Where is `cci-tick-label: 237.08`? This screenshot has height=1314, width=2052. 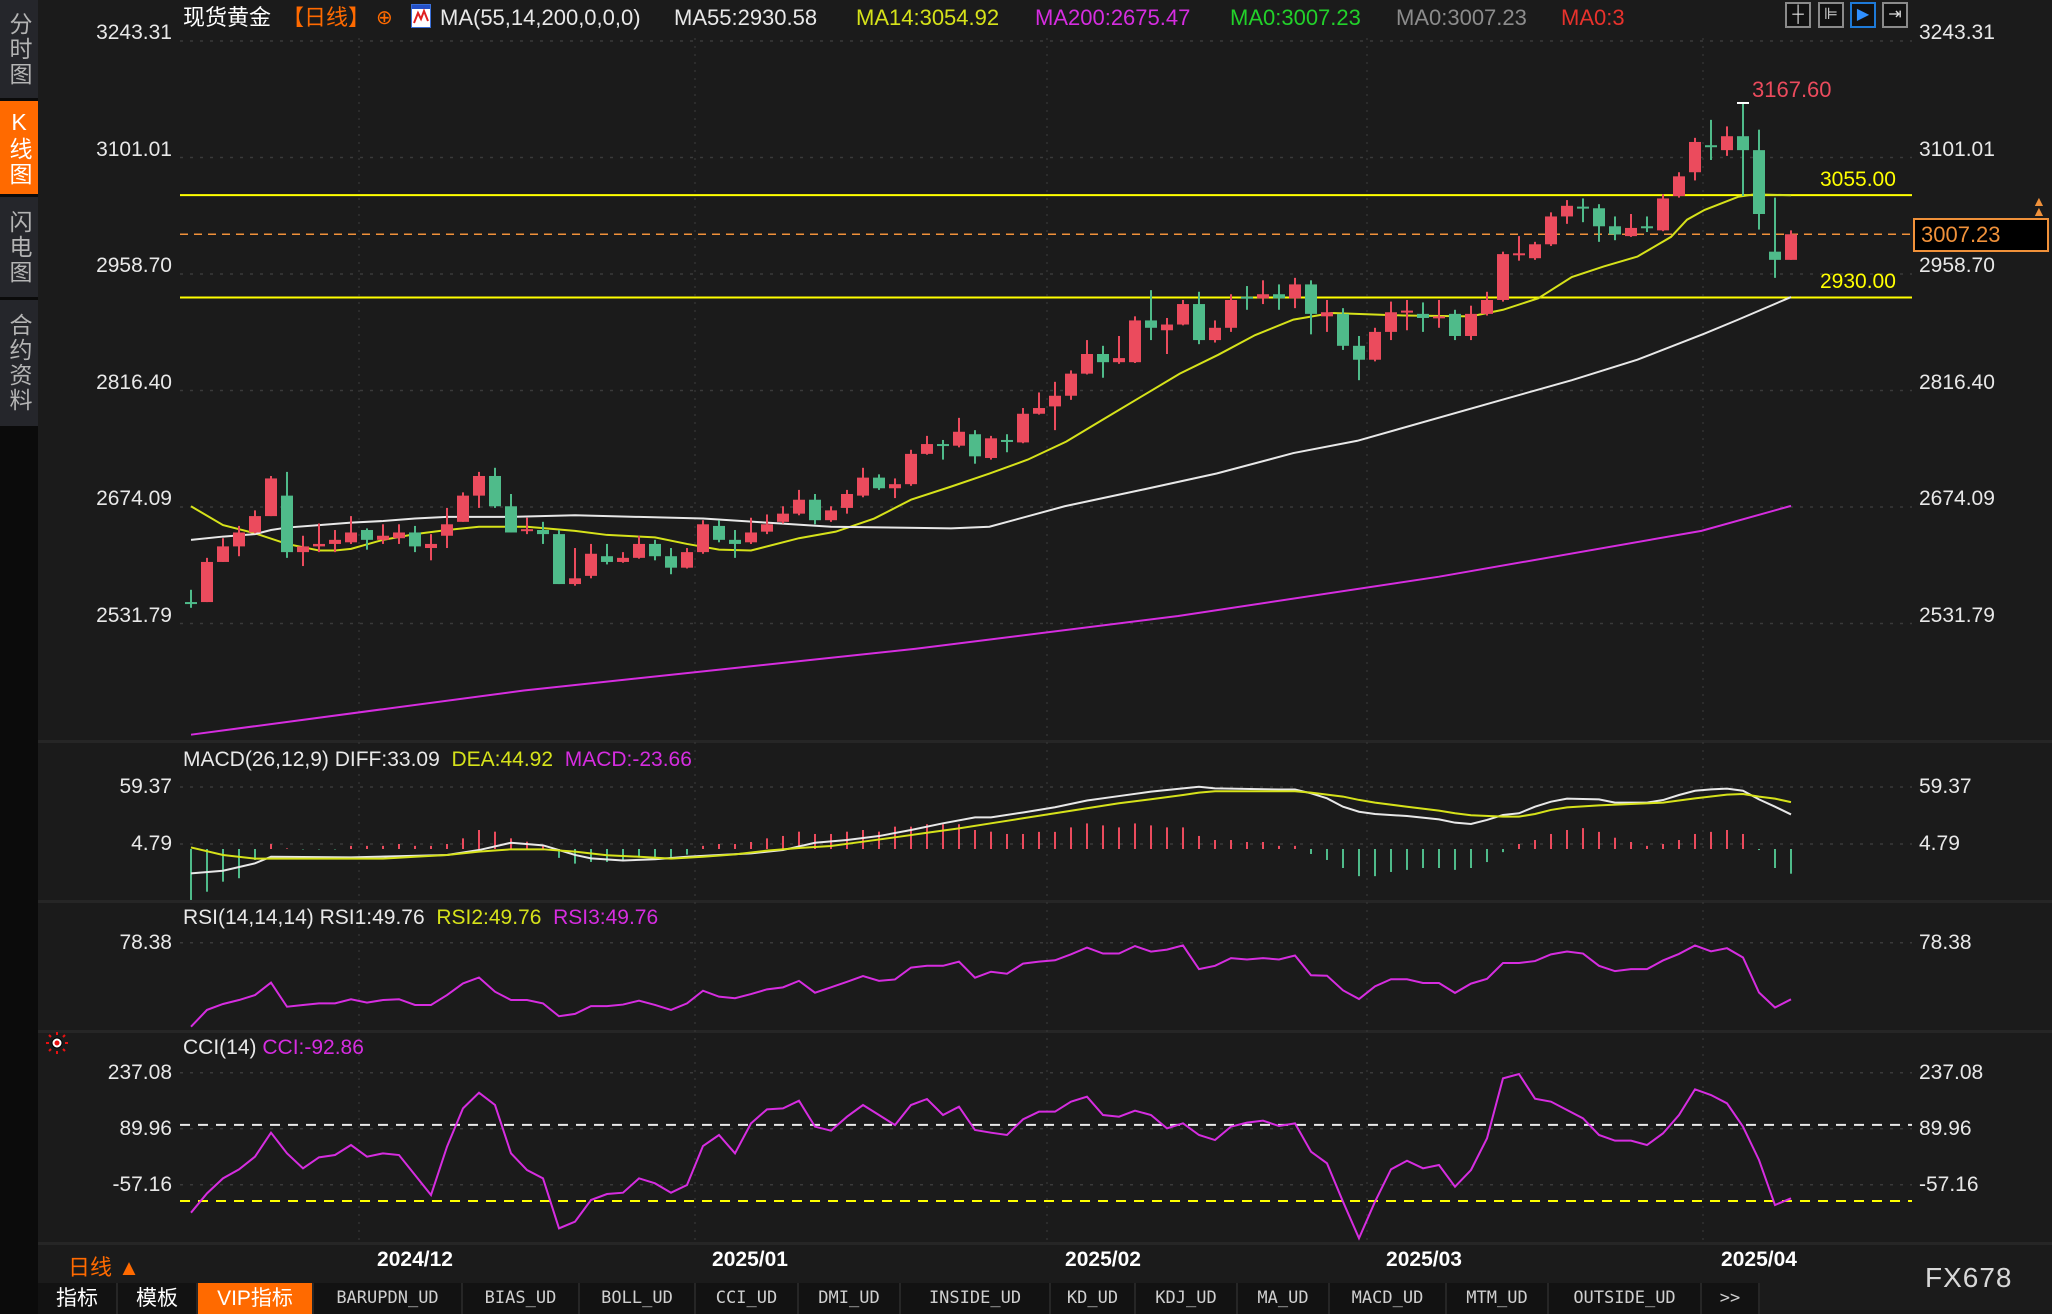
cci-tick-label: 237.08 is located at coordinates (139, 1072).